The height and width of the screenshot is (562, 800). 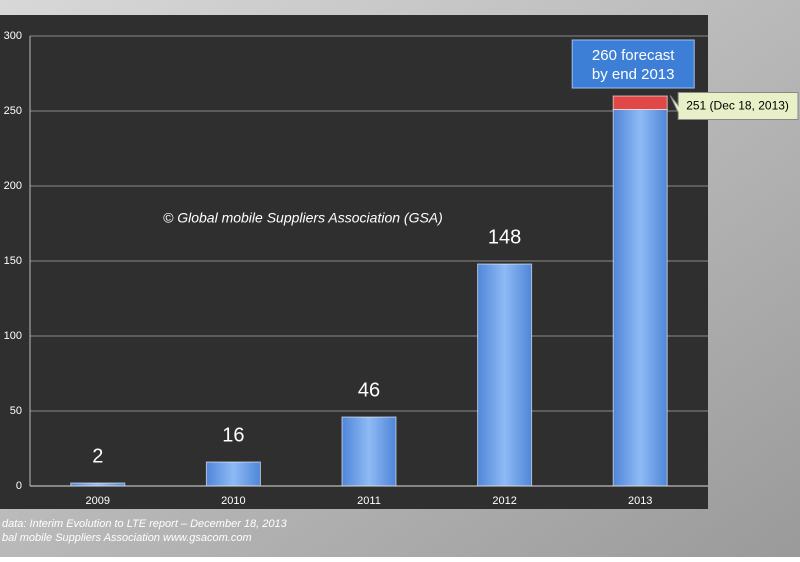 I want to click on data-label: 46, so click(x=369, y=390).